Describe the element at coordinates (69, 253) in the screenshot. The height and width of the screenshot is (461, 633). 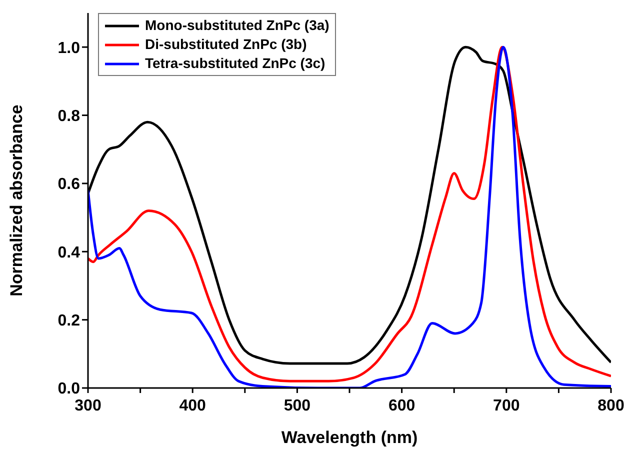
I see `y-tick-label: 0.4` at that location.